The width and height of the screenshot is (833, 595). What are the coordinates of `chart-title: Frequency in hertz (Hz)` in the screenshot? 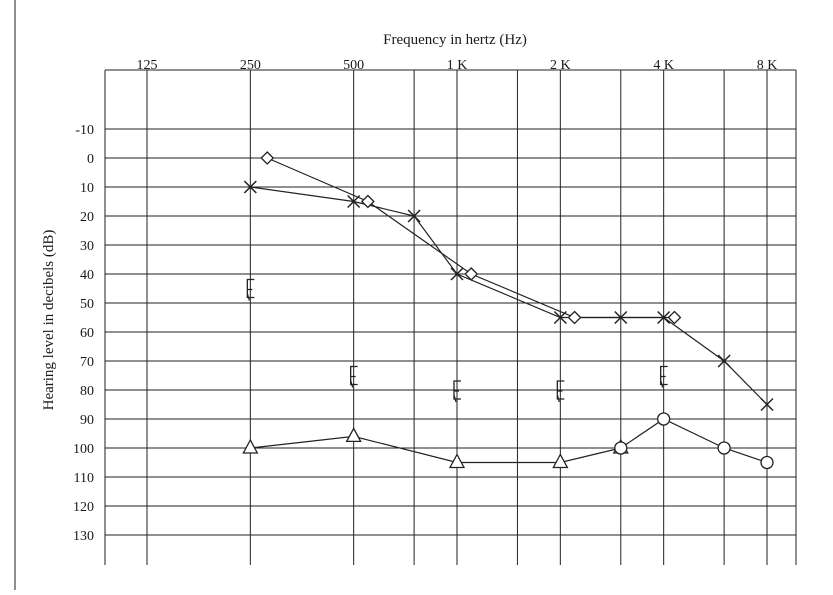 It's located at (455, 40).